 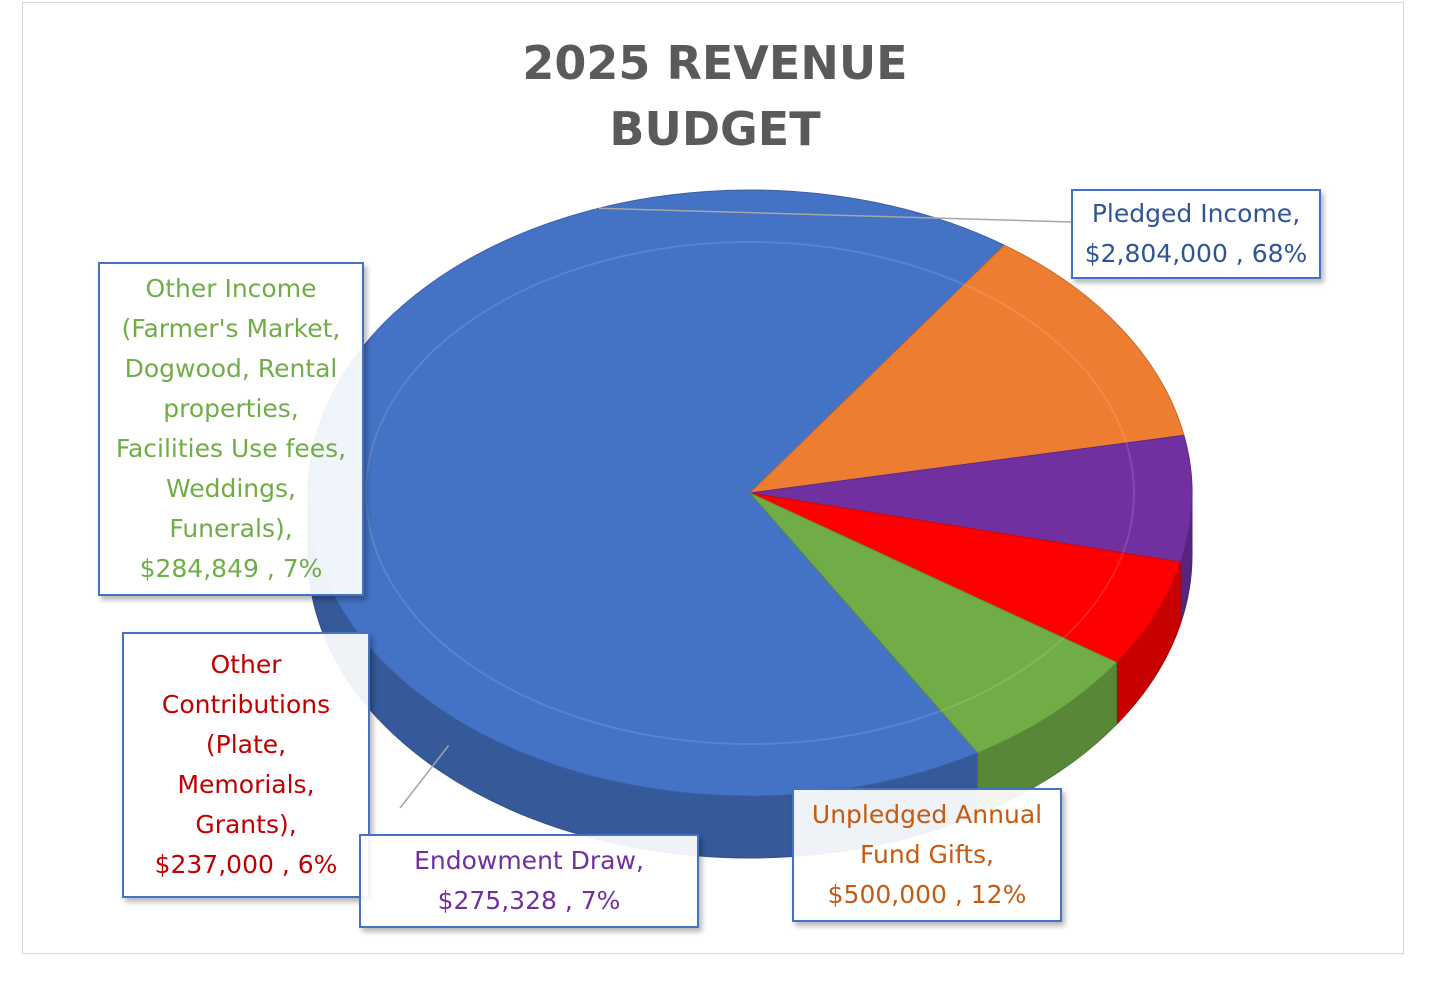 What do you see at coordinates (971, 498) in the screenshot?
I see `pie-slice-endowment` at bounding box center [971, 498].